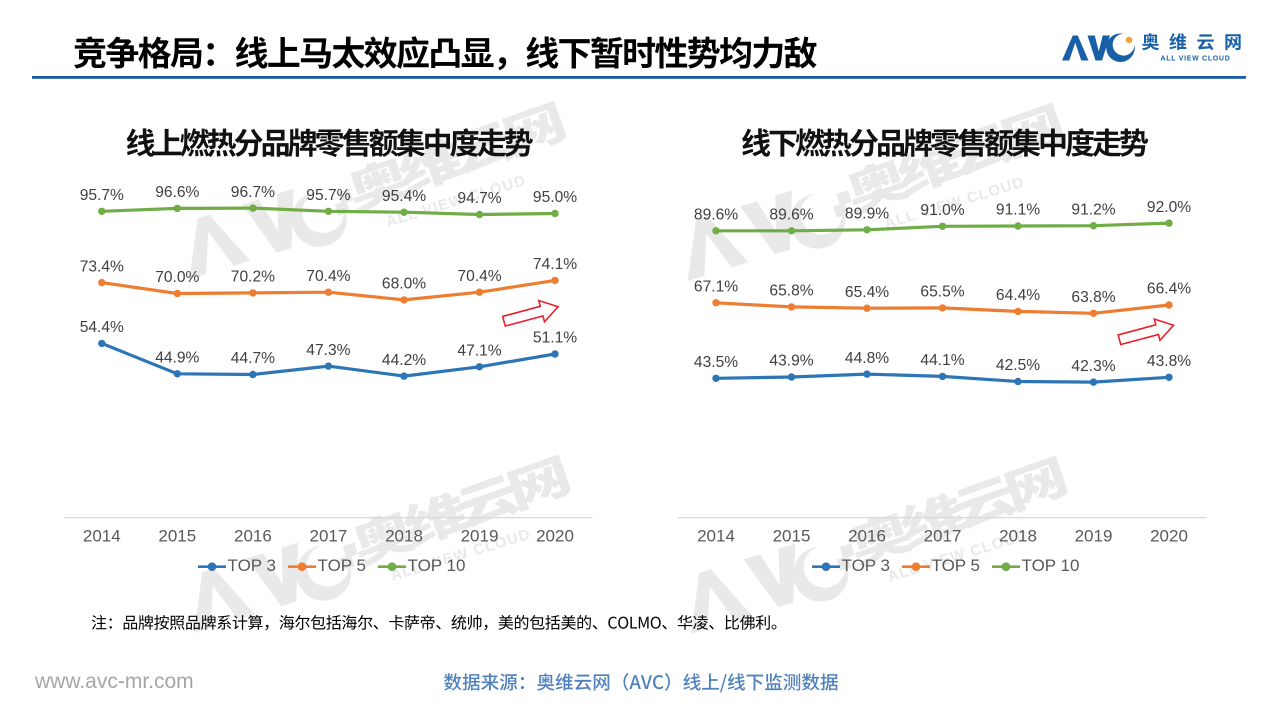  Describe the element at coordinates (404, 360) in the screenshot. I see `svg-text: 44.2%` at that location.